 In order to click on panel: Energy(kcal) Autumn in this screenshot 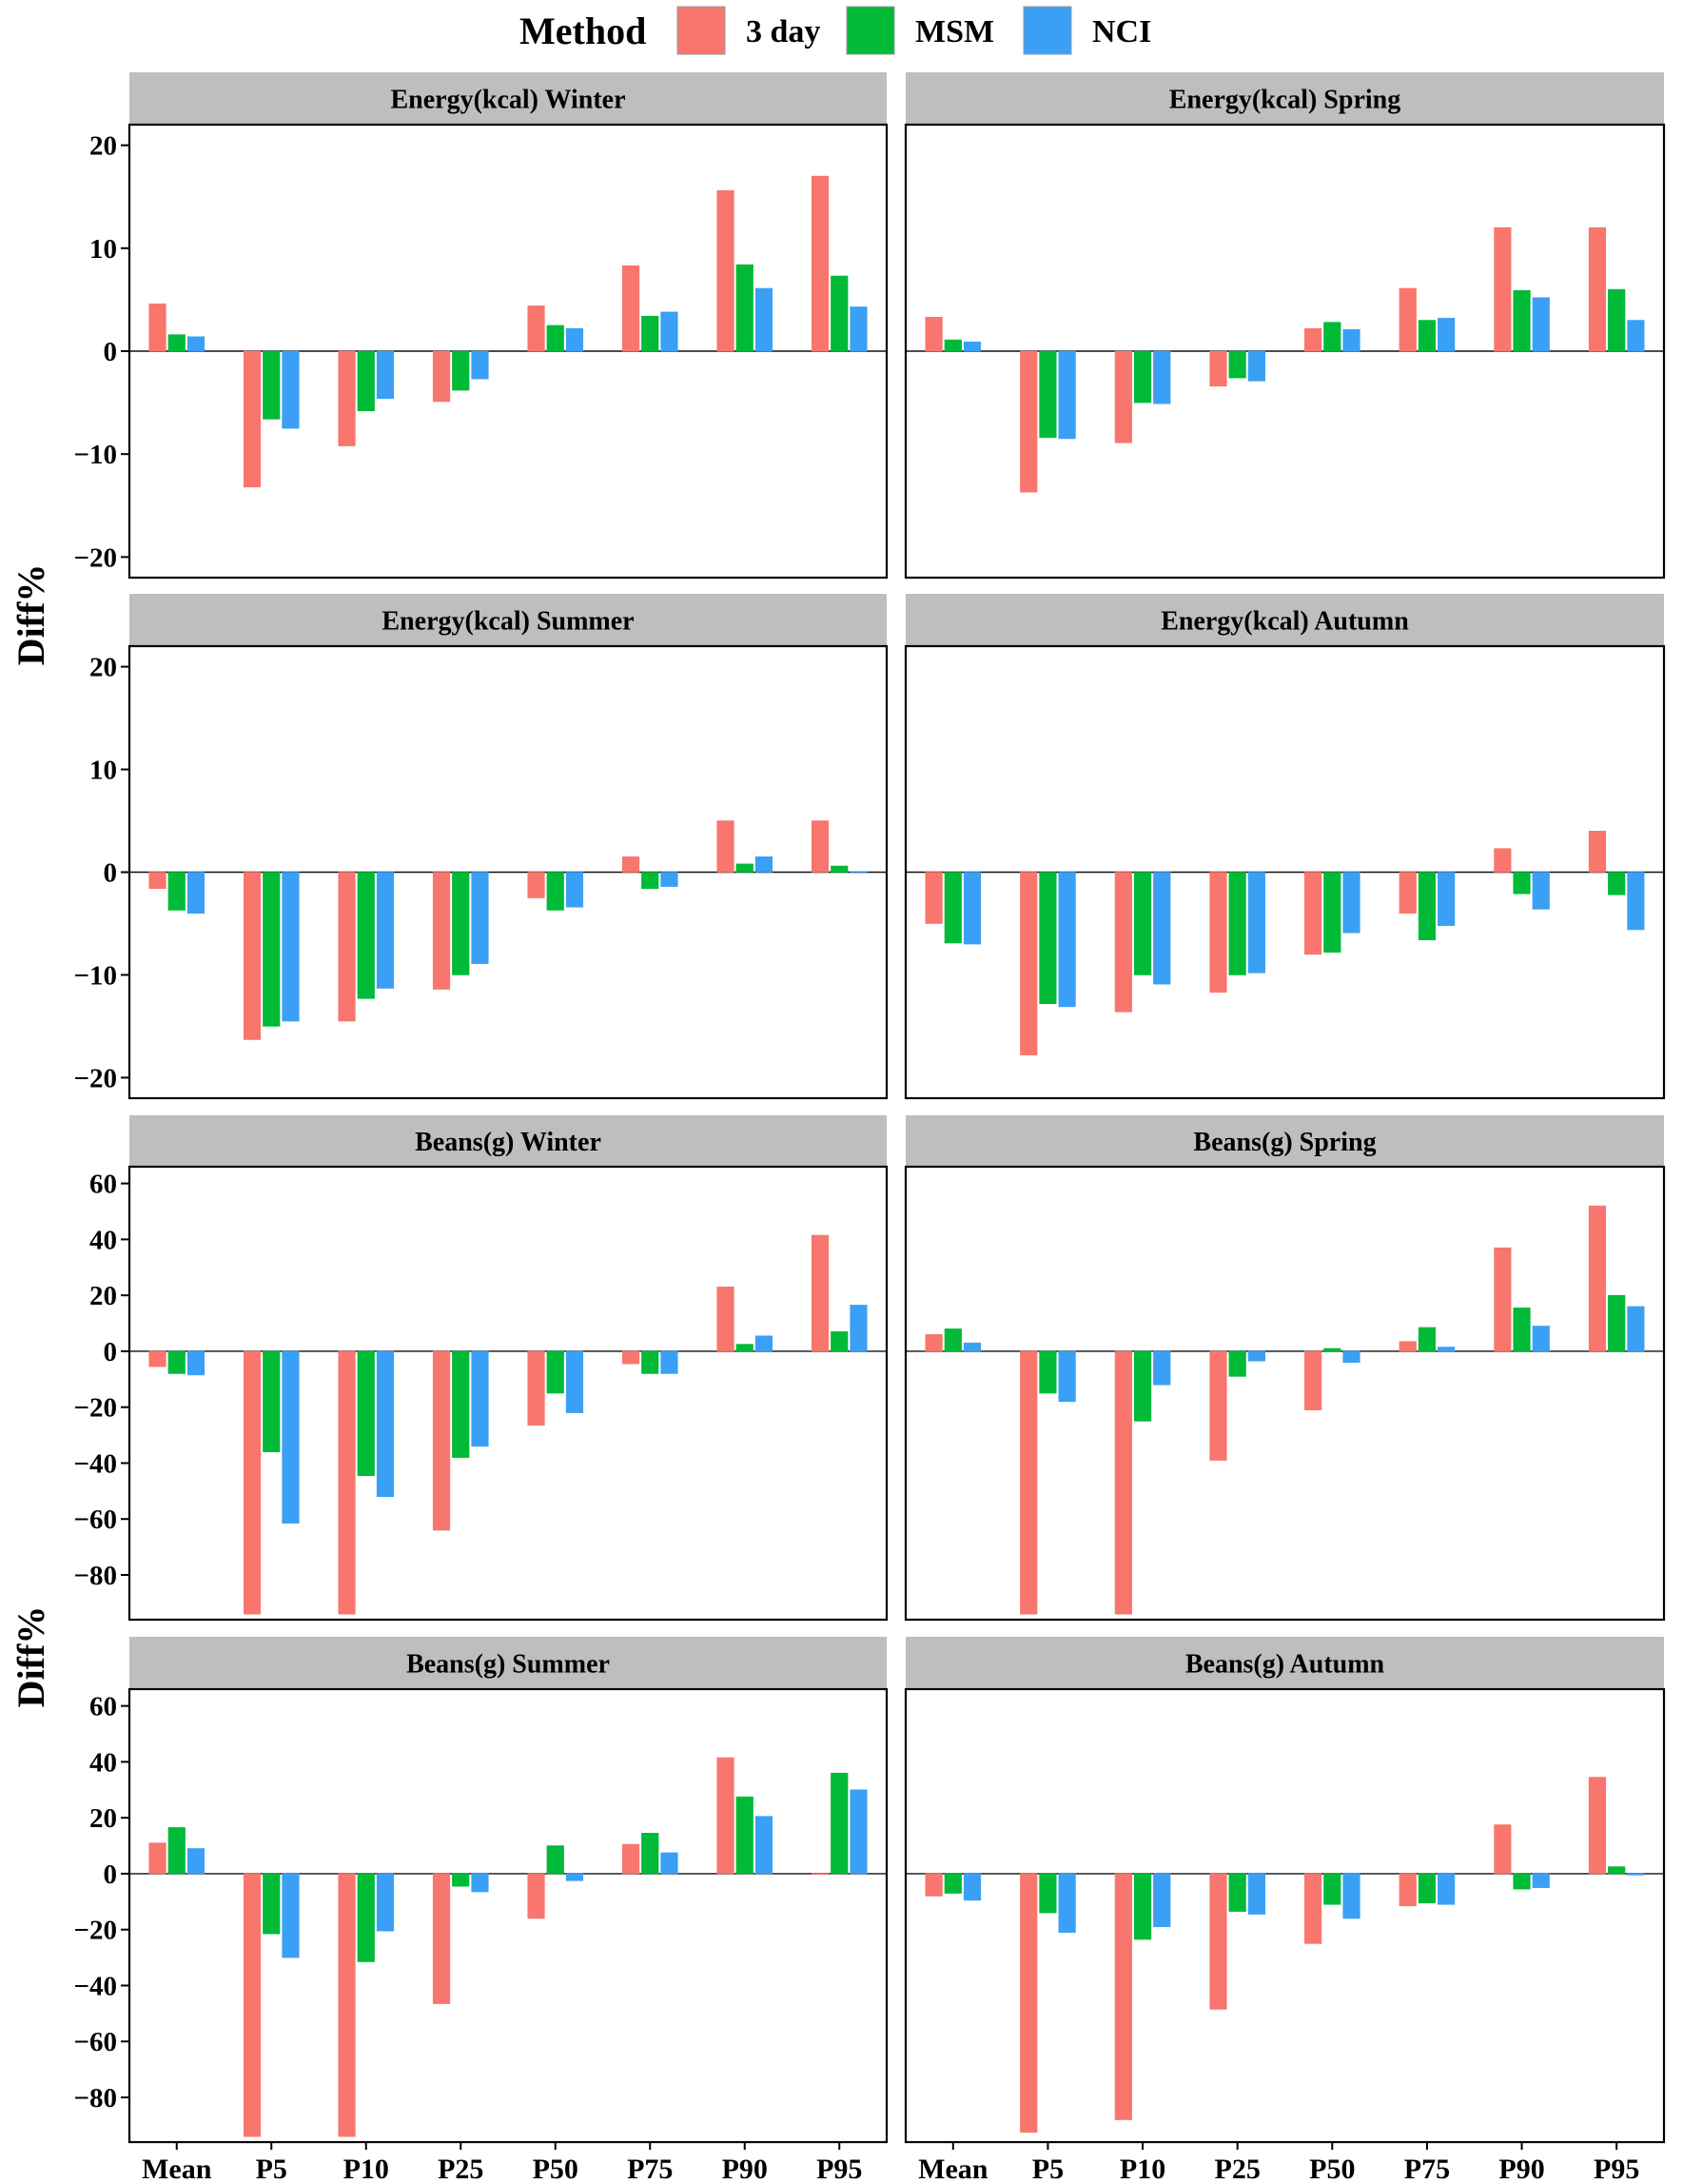, I will do `click(1285, 847)`.